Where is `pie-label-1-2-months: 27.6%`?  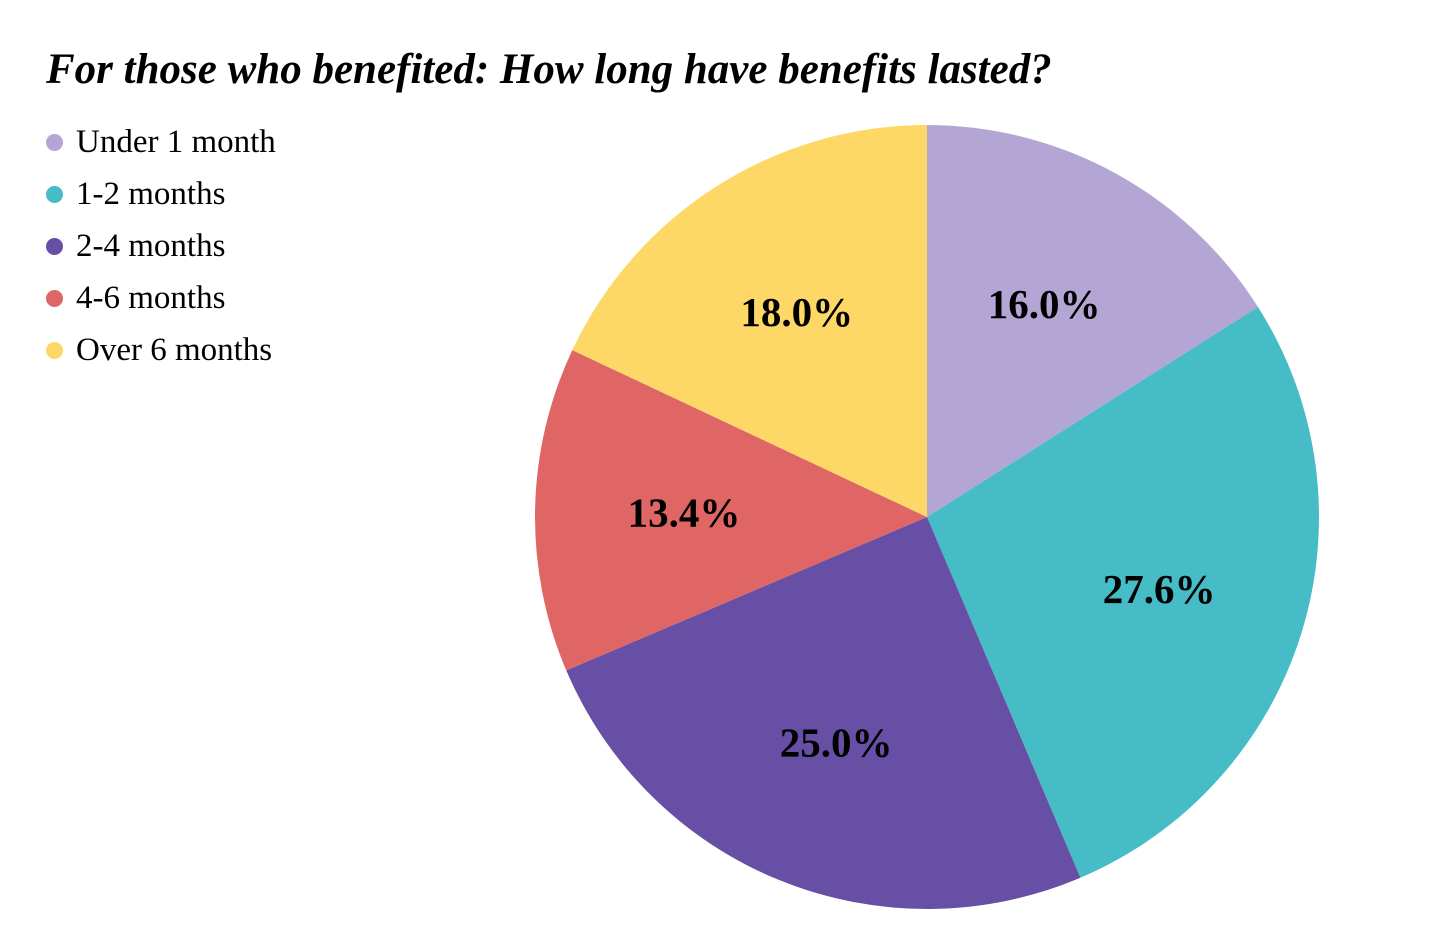
pie-label-1-2-months: 27.6% is located at coordinates (1159, 589).